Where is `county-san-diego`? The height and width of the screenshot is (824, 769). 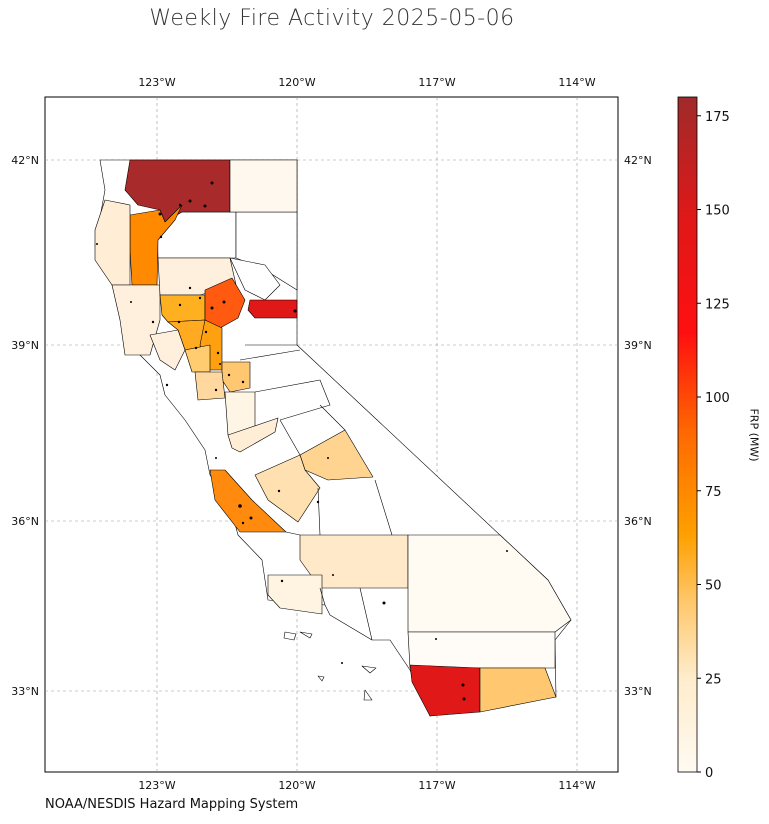 county-san-diego is located at coordinates (445, 690).